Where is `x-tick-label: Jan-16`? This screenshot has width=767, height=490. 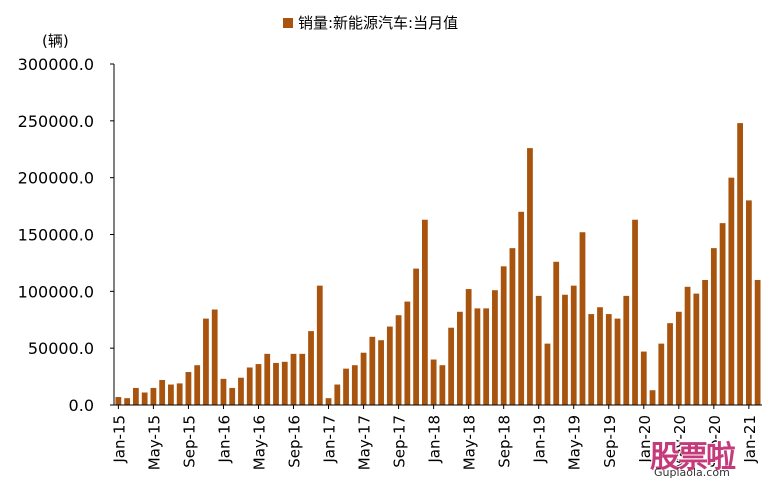
x-tick-label: Jan-16 is located at coordinates (224, 439).